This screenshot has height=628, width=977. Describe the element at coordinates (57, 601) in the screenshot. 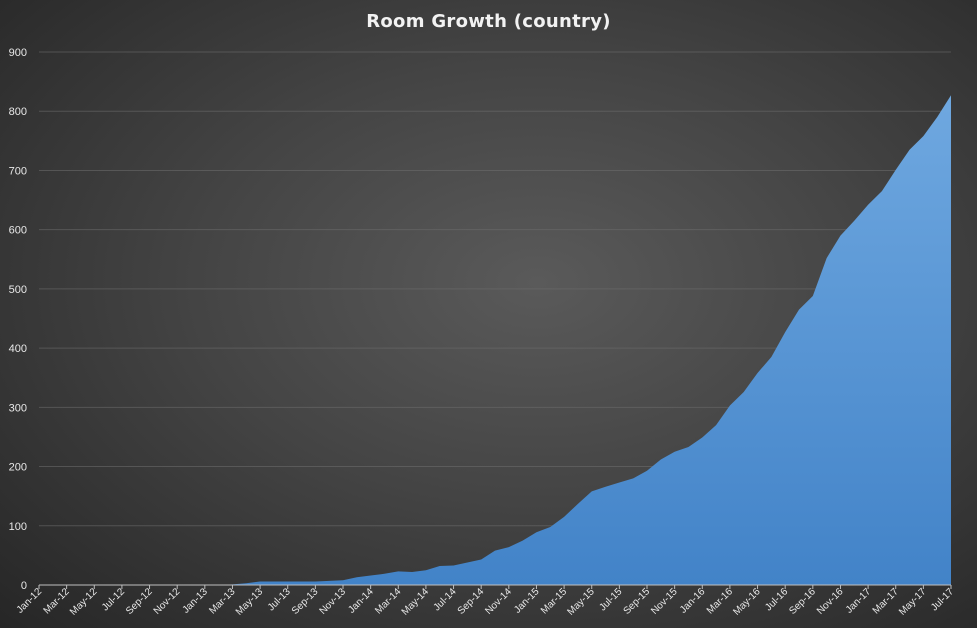

I see `x-tick-label: Mar-12` at that location.